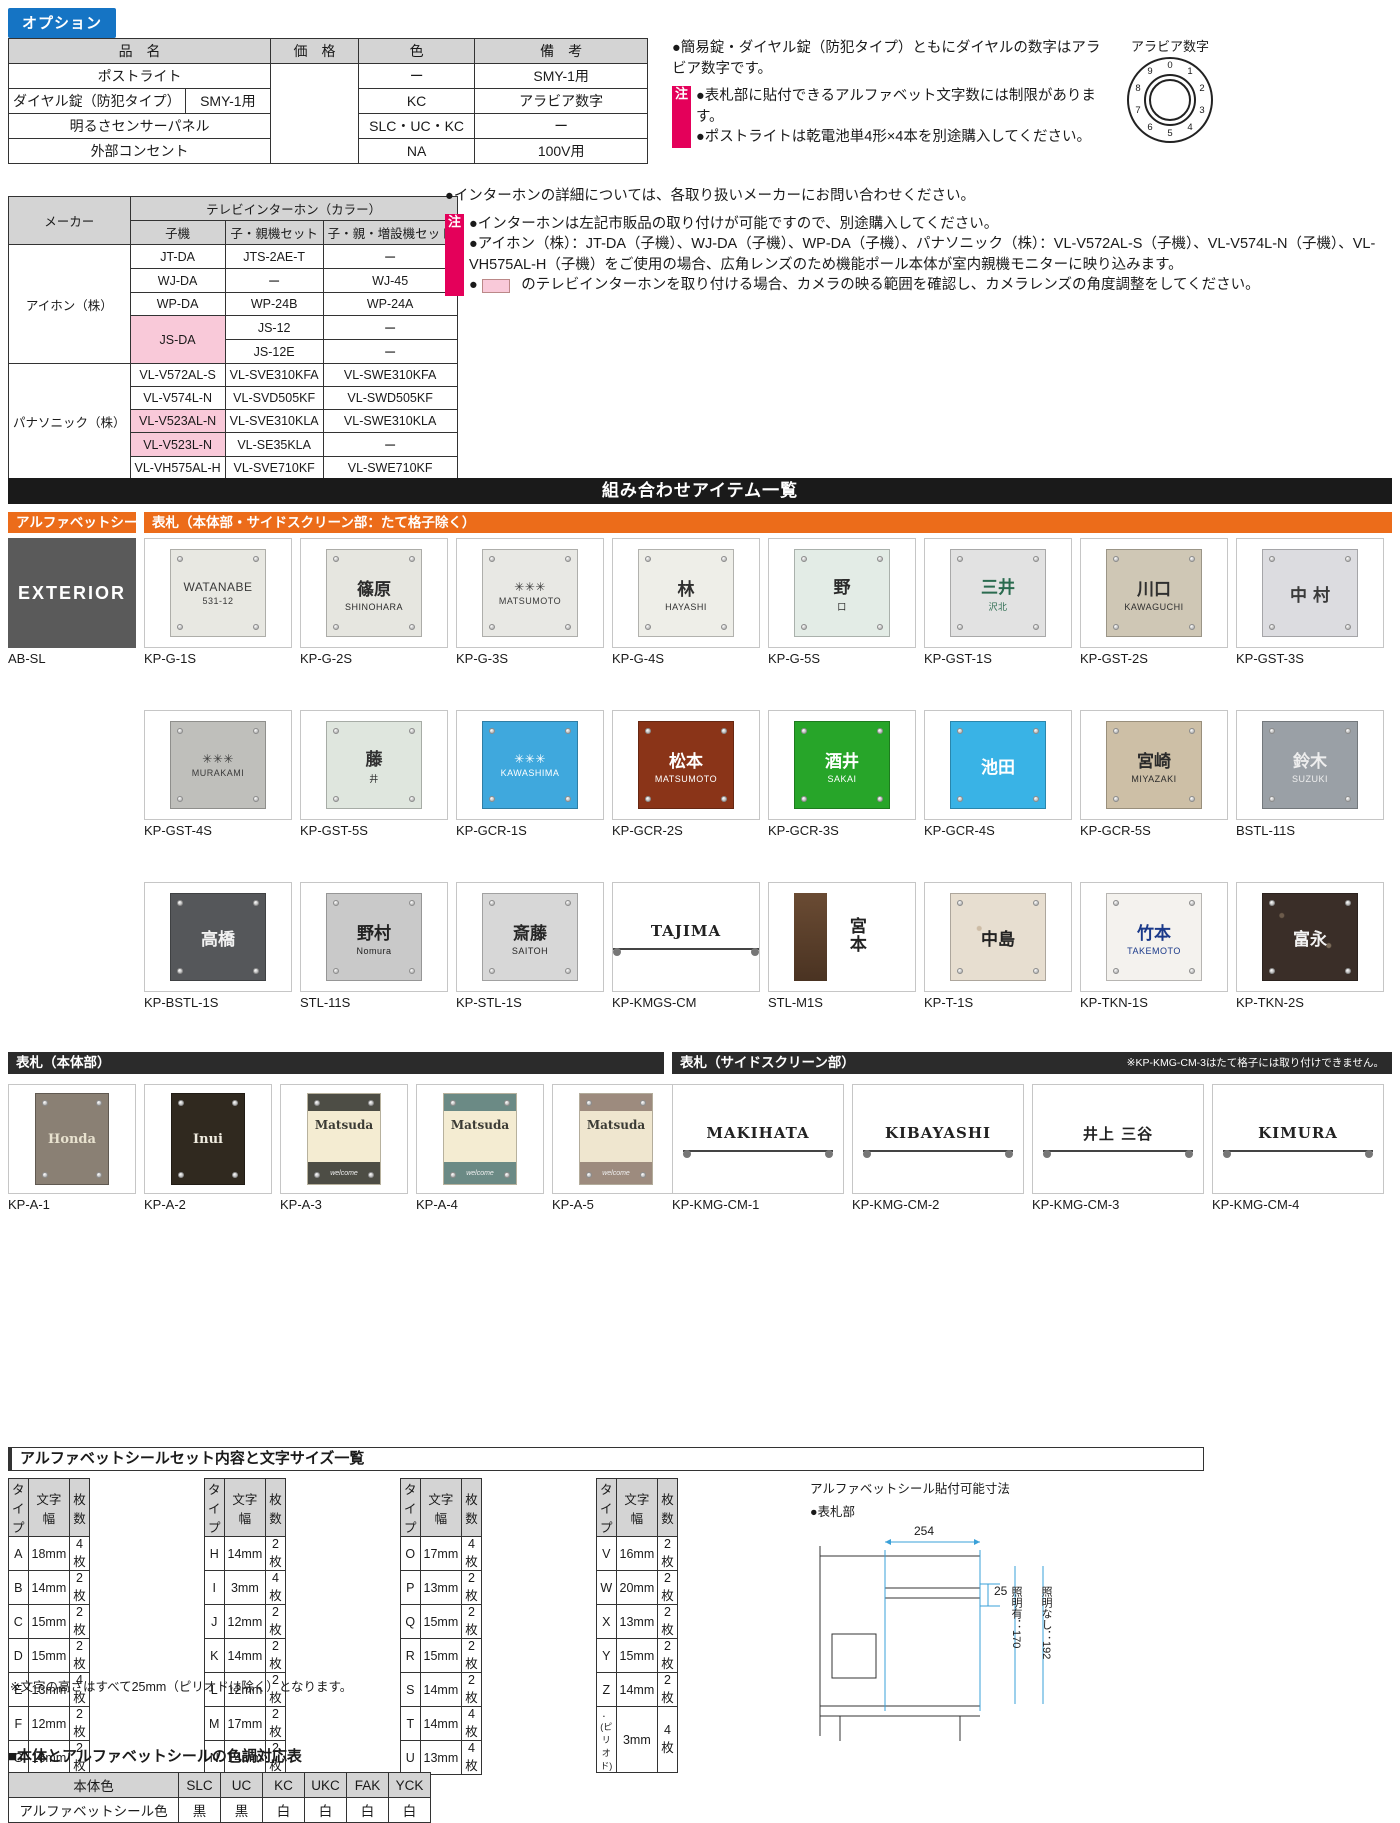 The height and width of the screenshot is (1823, 1400). I want to click on product-stl-11s: 野村 Nomura STL-11S, so click(374, 946).